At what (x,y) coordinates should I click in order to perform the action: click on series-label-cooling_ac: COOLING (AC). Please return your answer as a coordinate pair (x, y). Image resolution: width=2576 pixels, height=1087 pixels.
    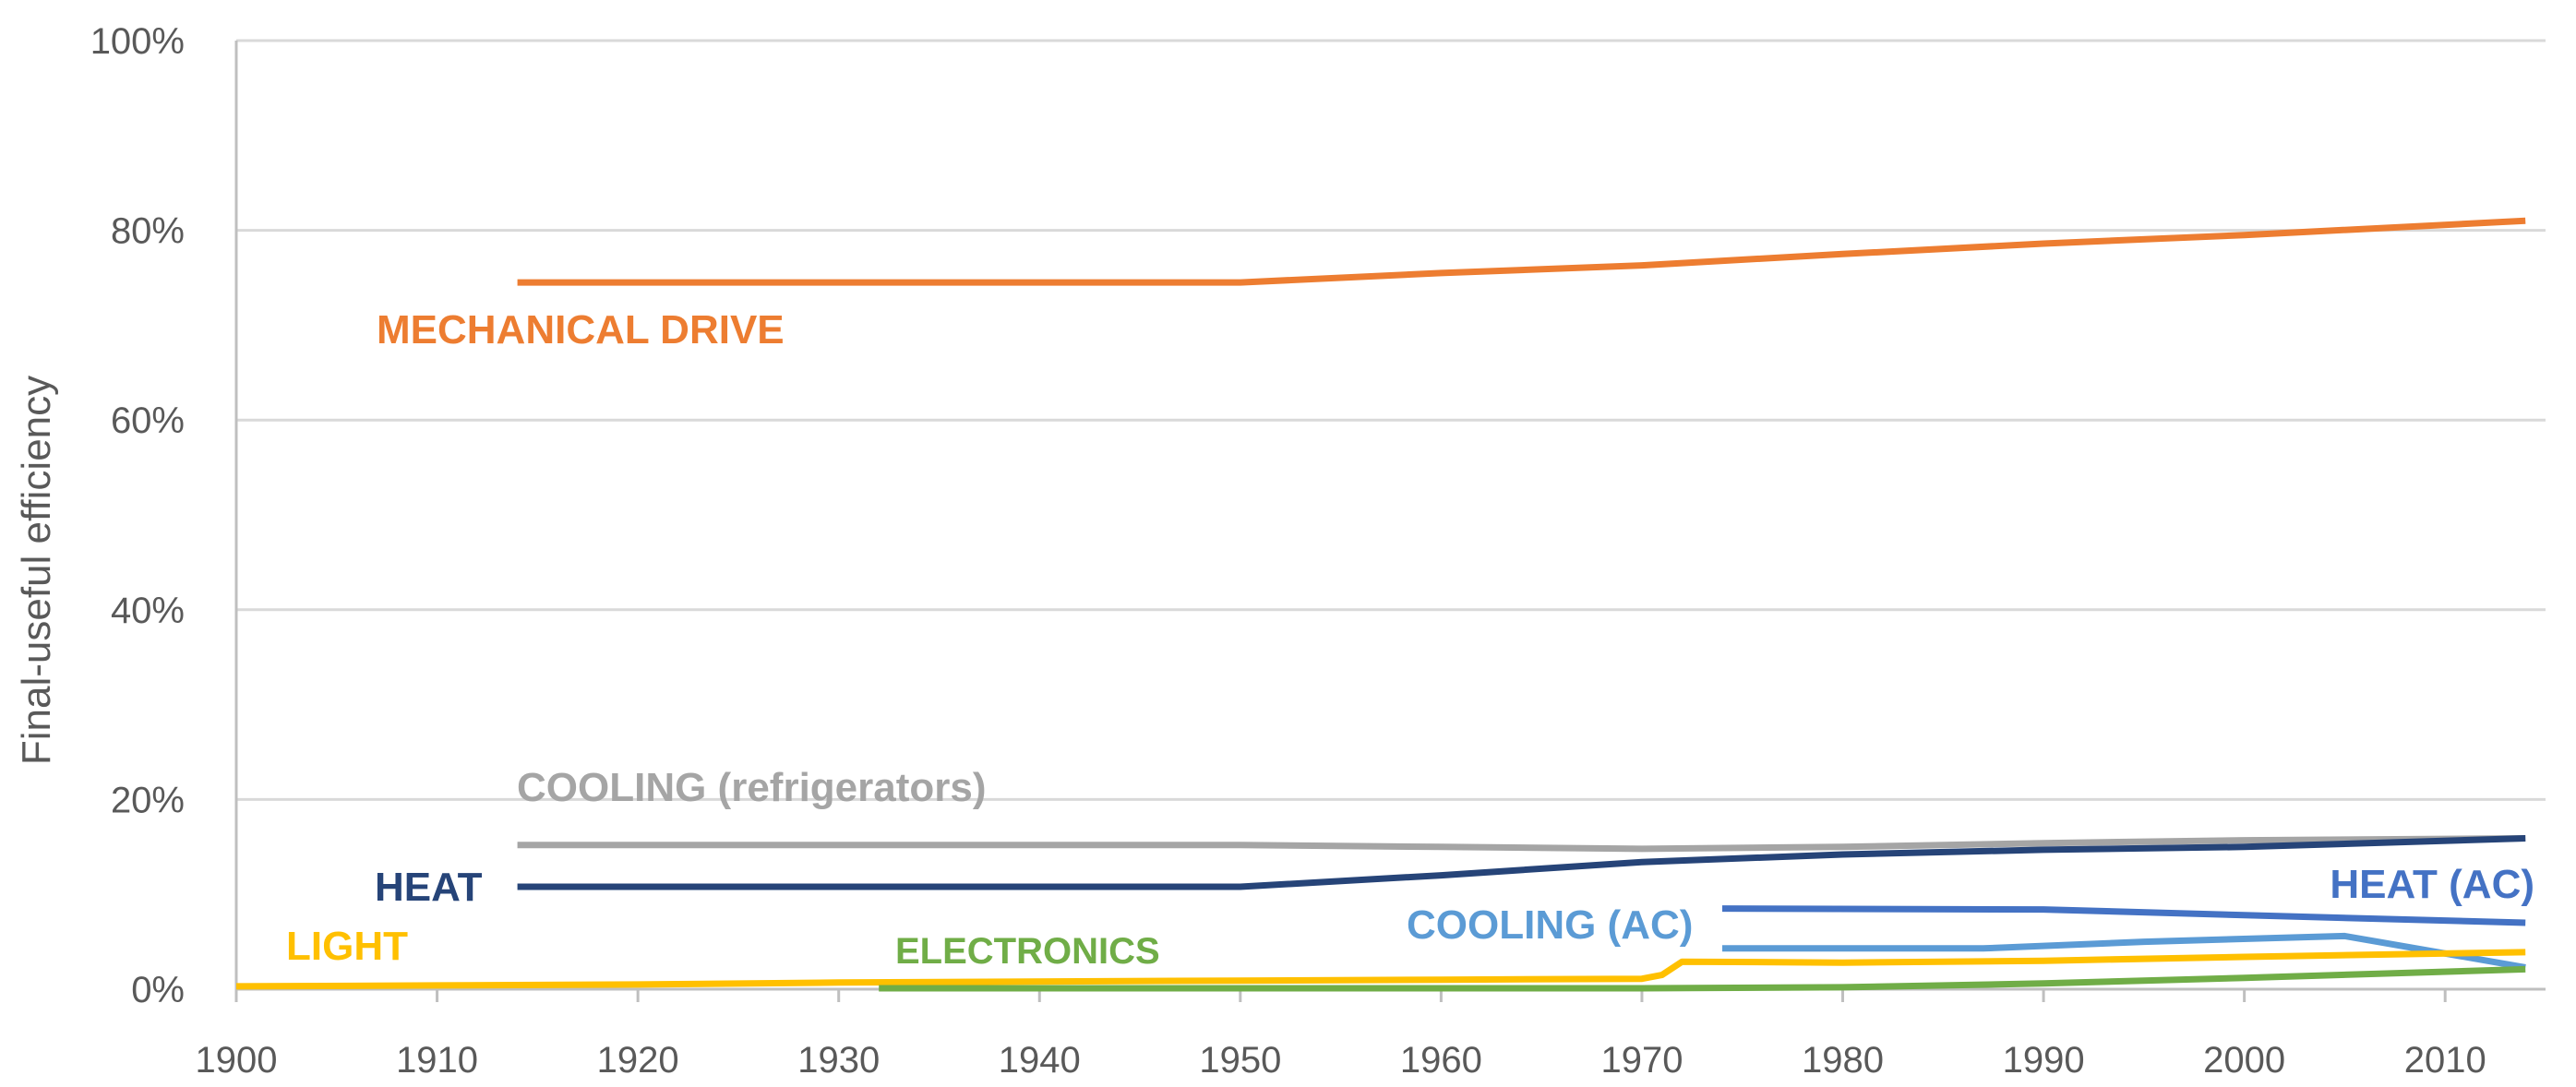
    Looking at the image, I should click on (1550, 925).